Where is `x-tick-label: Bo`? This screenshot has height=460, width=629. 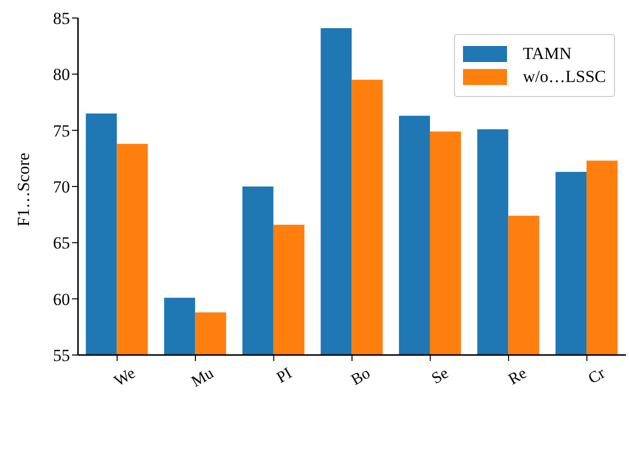
x-tick-label: Bo is located at coordinates (361, 376).